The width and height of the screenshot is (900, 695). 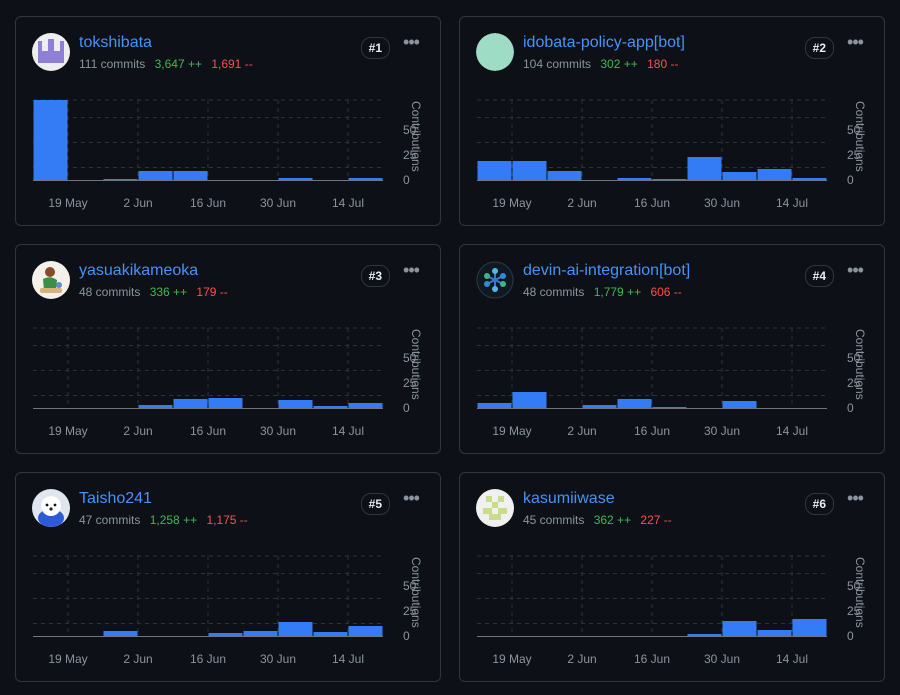 I want to click on identicon-green-icon, so click(x=495, y=508).